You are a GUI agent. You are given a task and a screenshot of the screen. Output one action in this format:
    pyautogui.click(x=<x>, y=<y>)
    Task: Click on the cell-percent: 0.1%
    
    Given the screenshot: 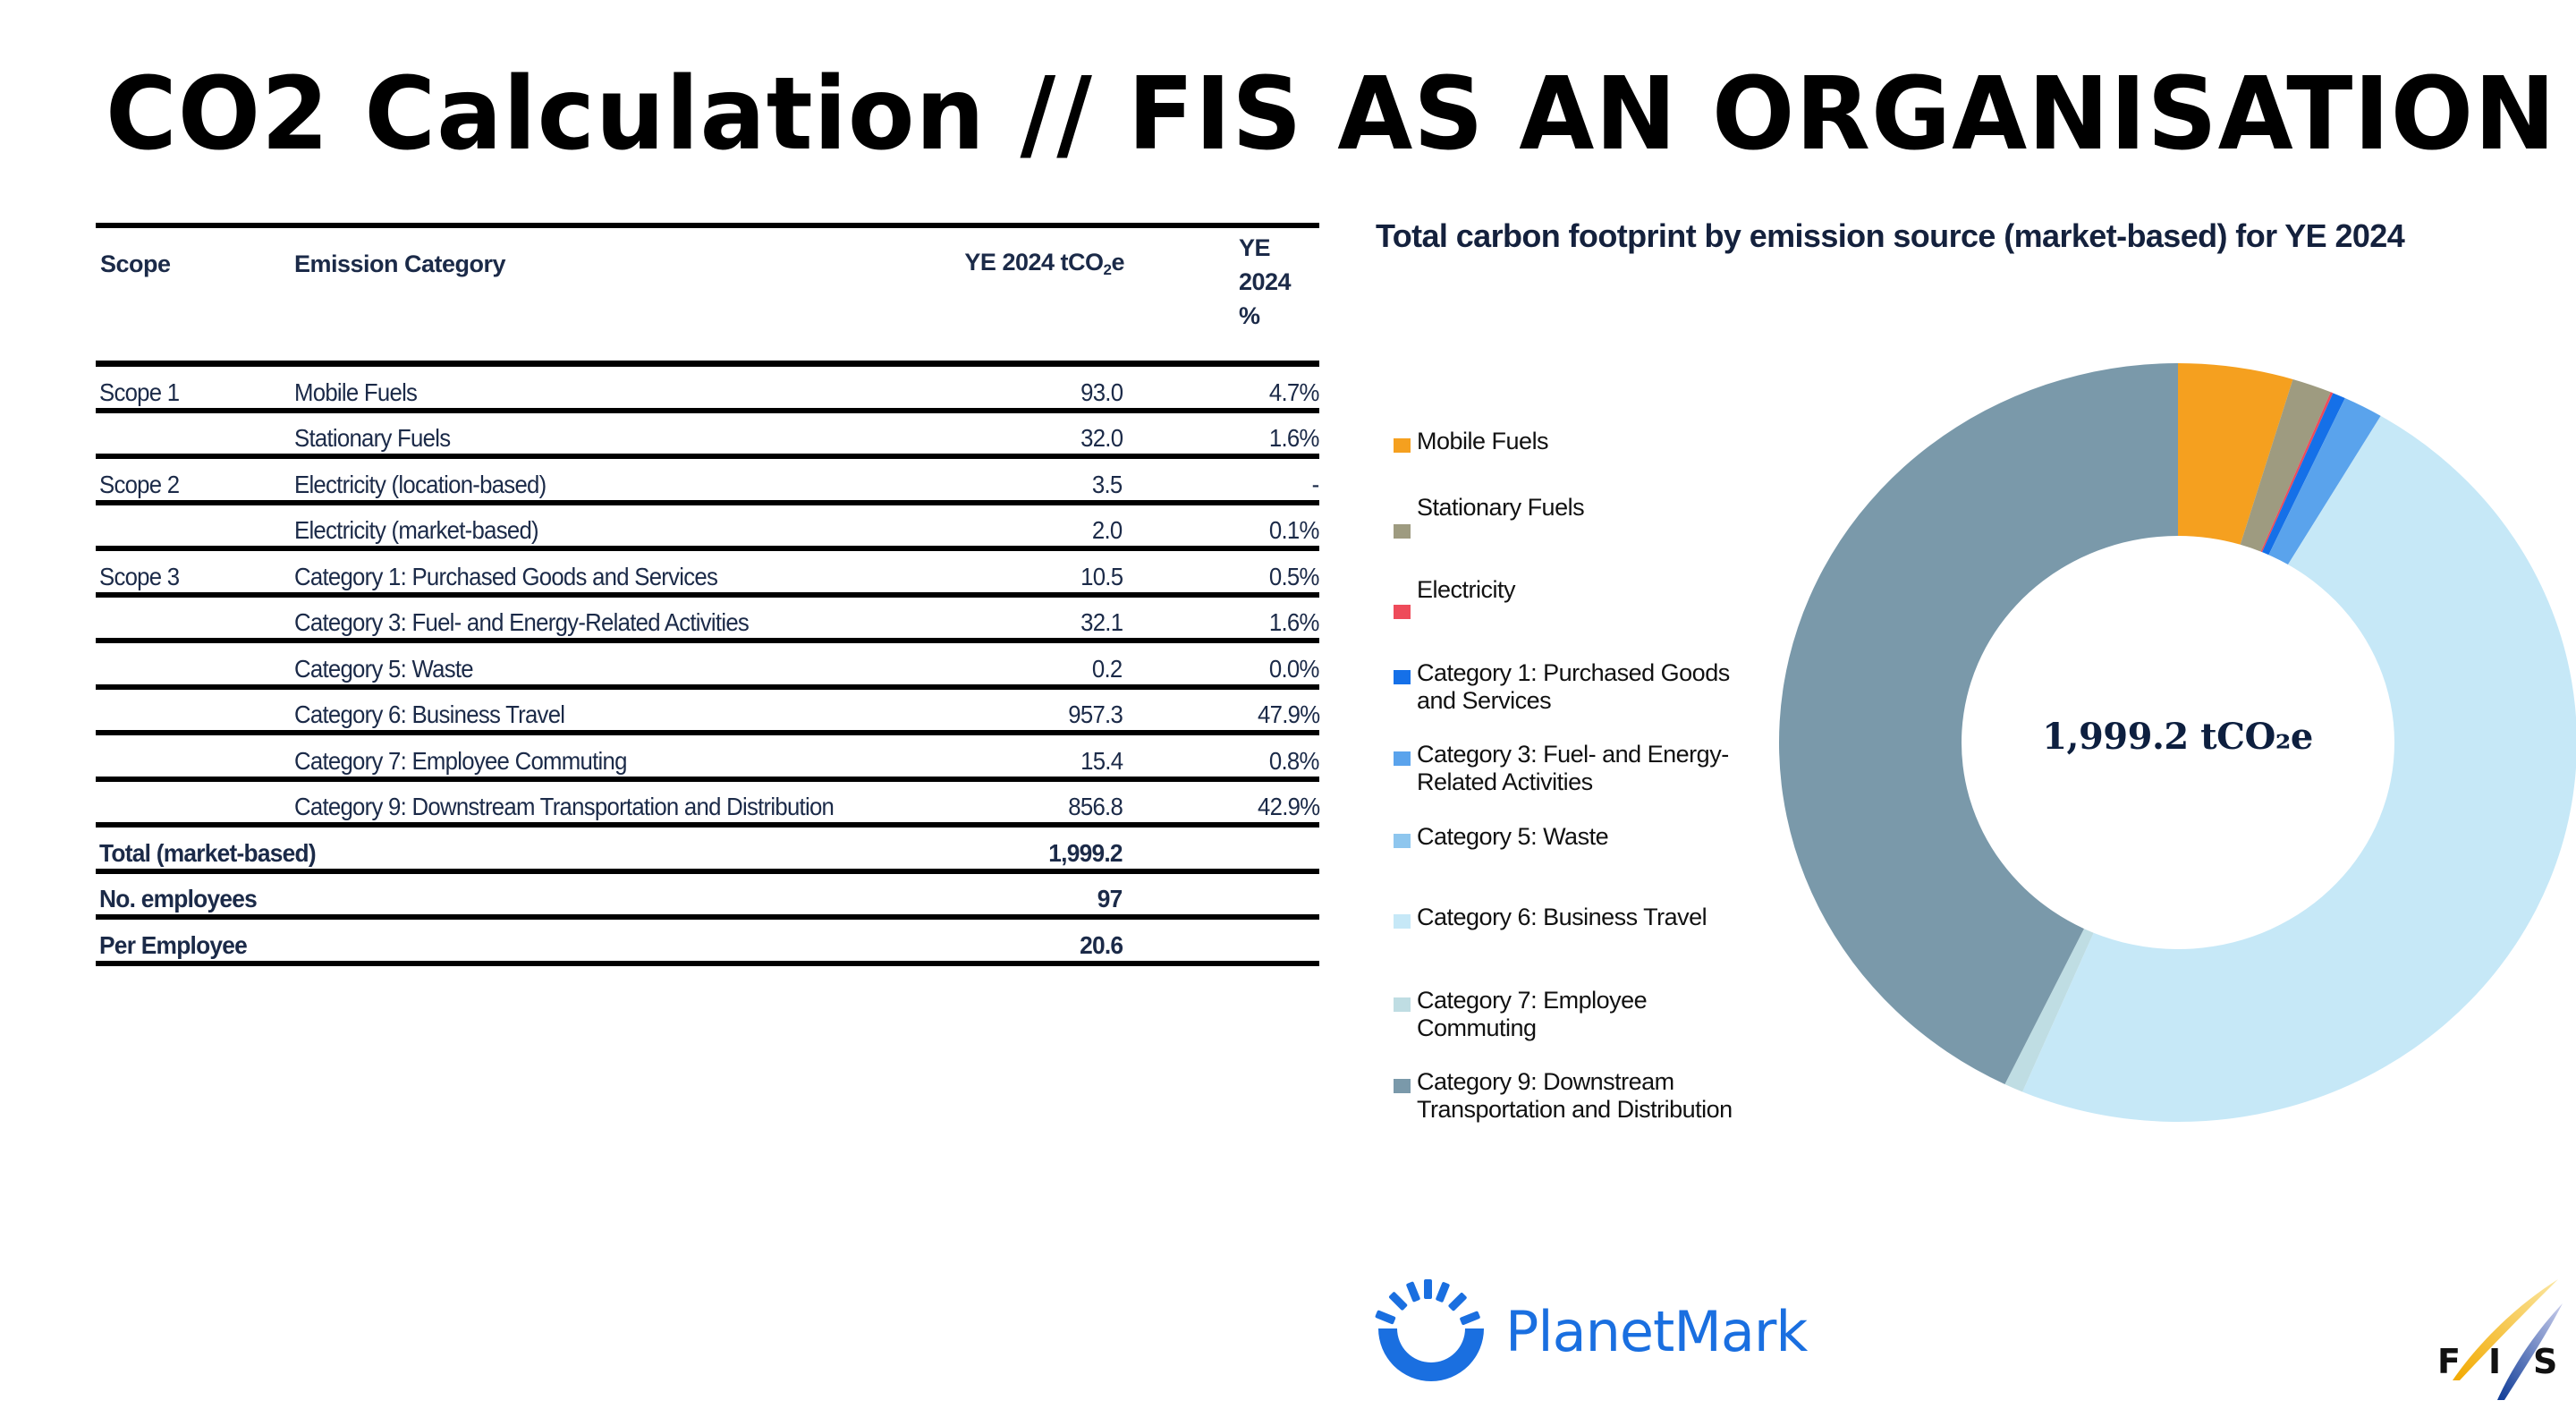 What is the action you would take?
    pyautogui.click(x=1294, y=530)
    